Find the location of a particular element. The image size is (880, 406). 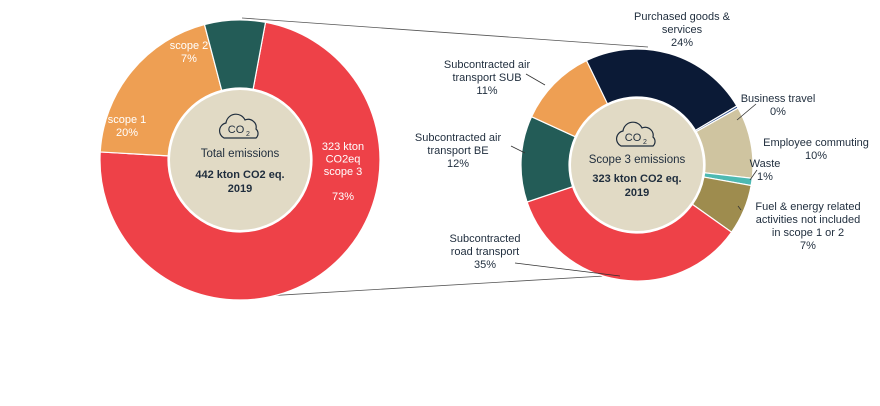

label-scope2-line: scope 2 is located at coordinates (189, 46).